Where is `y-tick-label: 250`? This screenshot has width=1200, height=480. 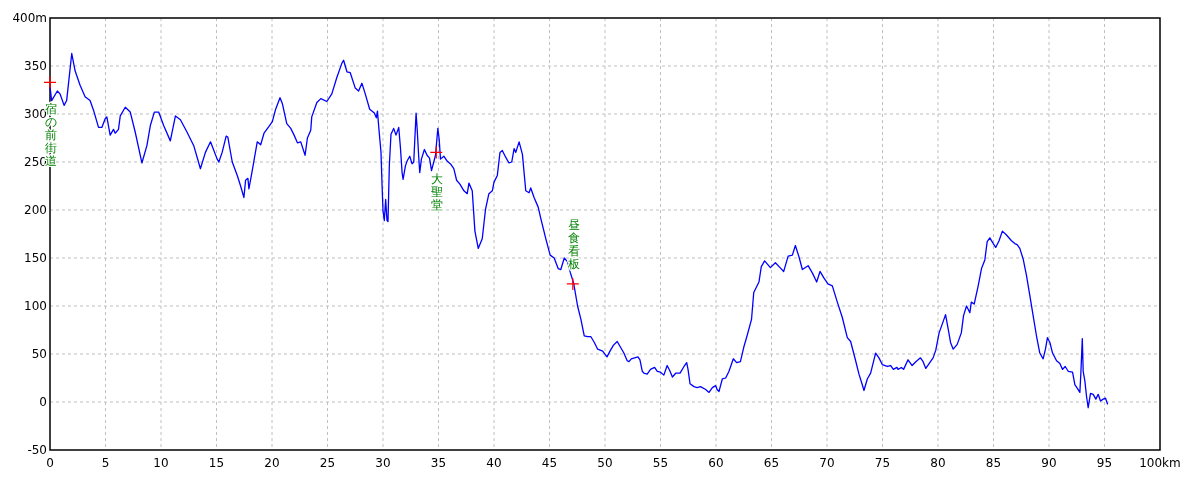 y-tick-label: 250 is located at coordinates (35, 162).